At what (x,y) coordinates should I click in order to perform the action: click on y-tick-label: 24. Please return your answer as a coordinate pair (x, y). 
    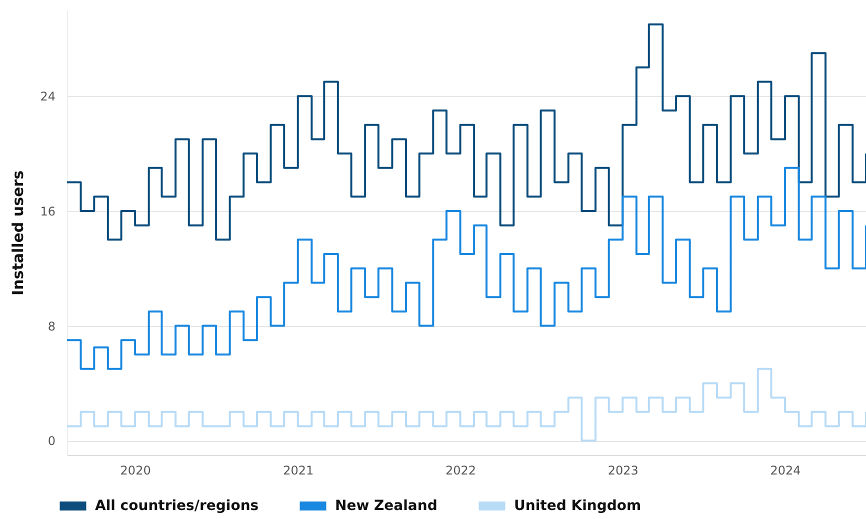
    Looking at the image, I should click on (48, 97).